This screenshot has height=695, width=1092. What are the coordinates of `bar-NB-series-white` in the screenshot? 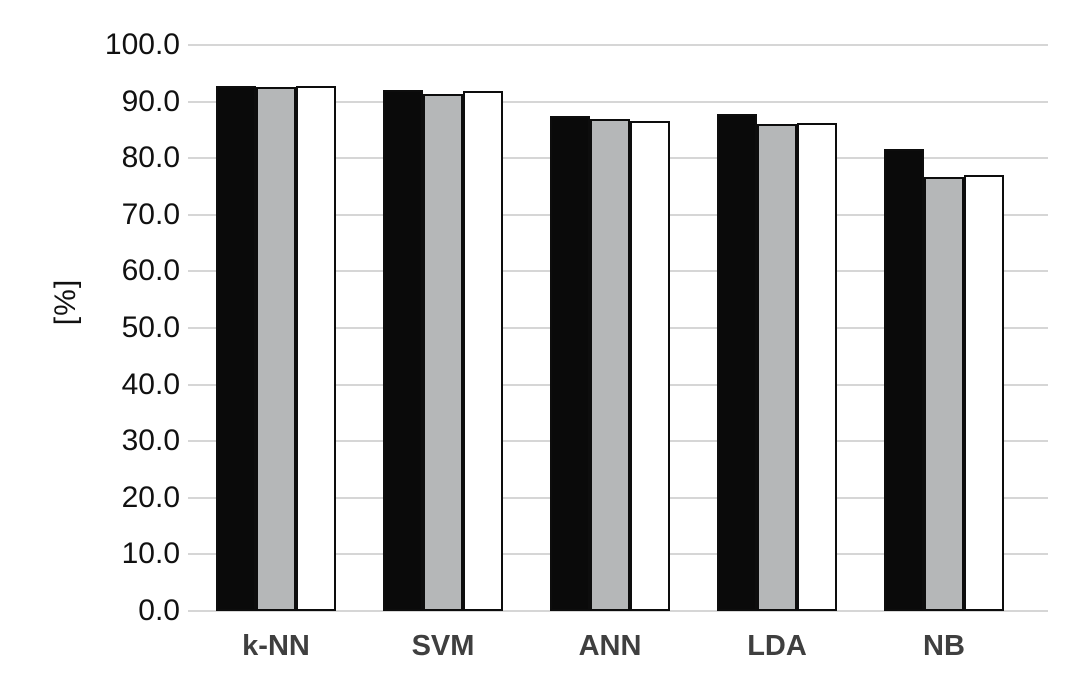 It's located at (984, 393).